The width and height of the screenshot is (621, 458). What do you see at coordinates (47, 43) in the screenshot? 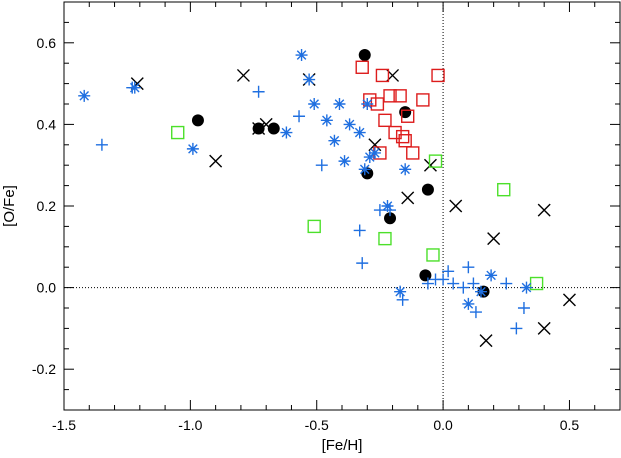
I see `y-tick-label: 0.6` at bounding box center [47, 43].